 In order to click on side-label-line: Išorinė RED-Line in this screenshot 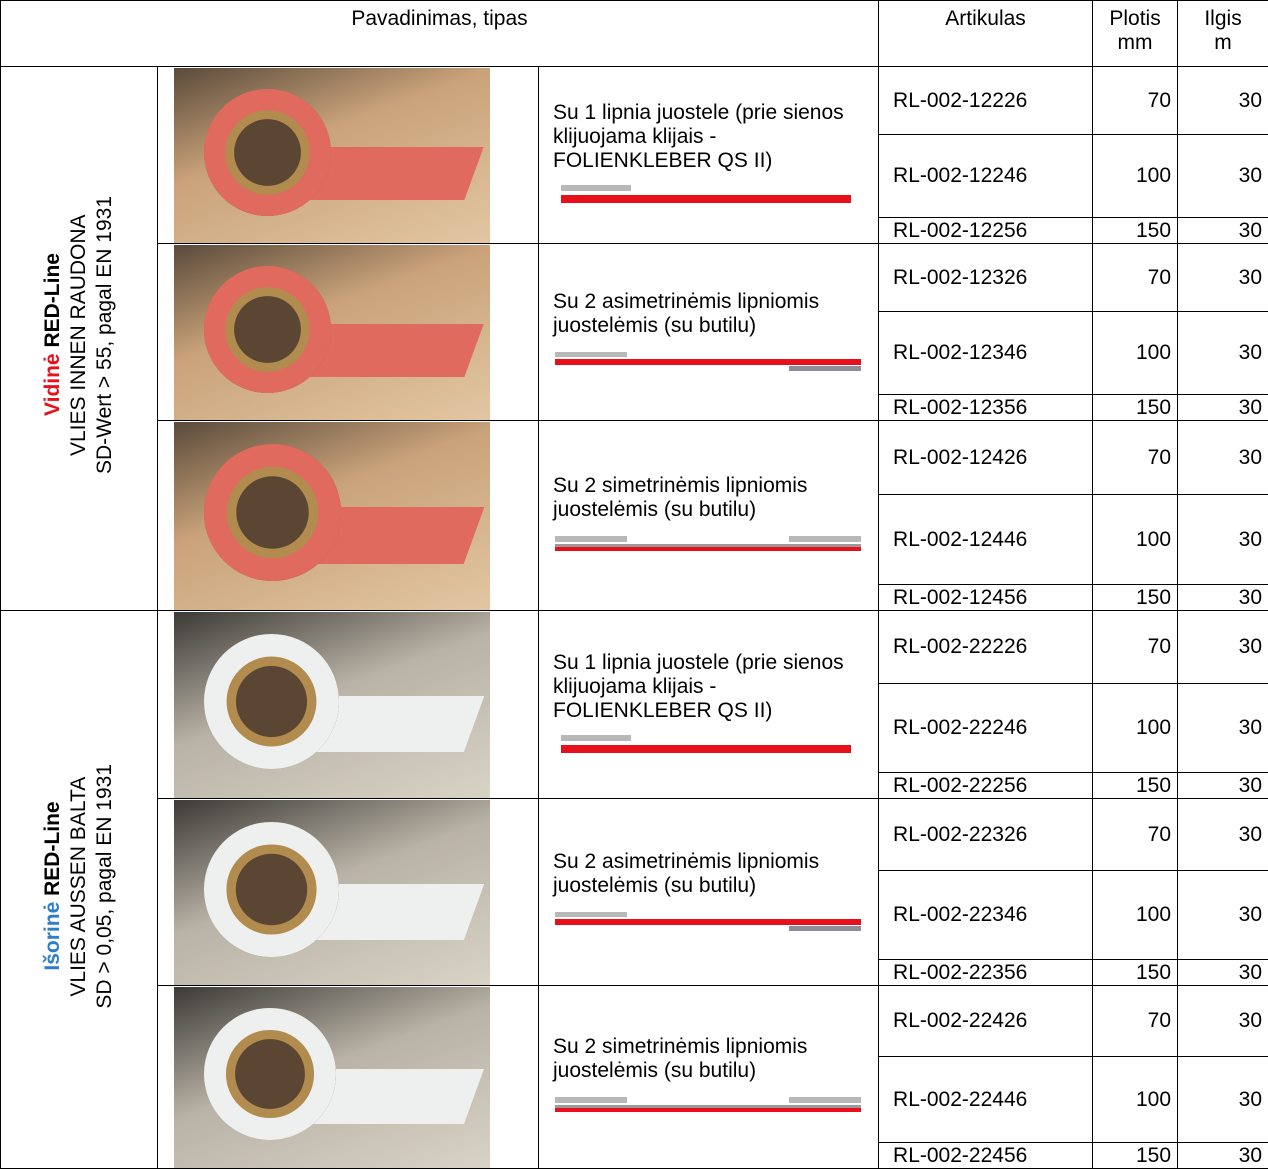, I will do `click(53, 886)`.